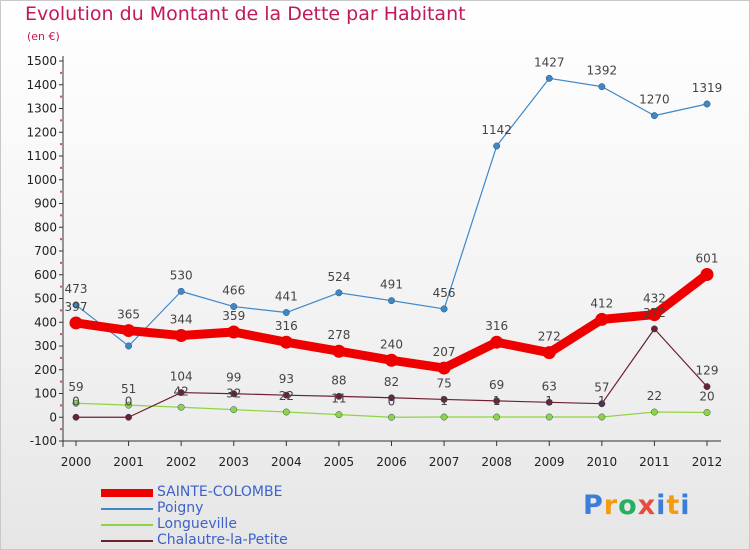 This screenshot has width=750, height=550. Describe the element at coordinates (53, 417) in the screenshot. I see `y-tick-label: 0` at that location.